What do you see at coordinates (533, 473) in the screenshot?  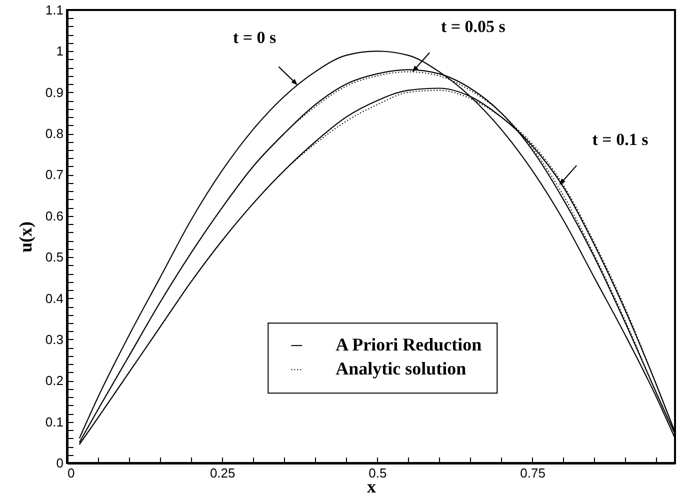 I see `x-tick-label: 0.75` at bounding box center [533, 473].